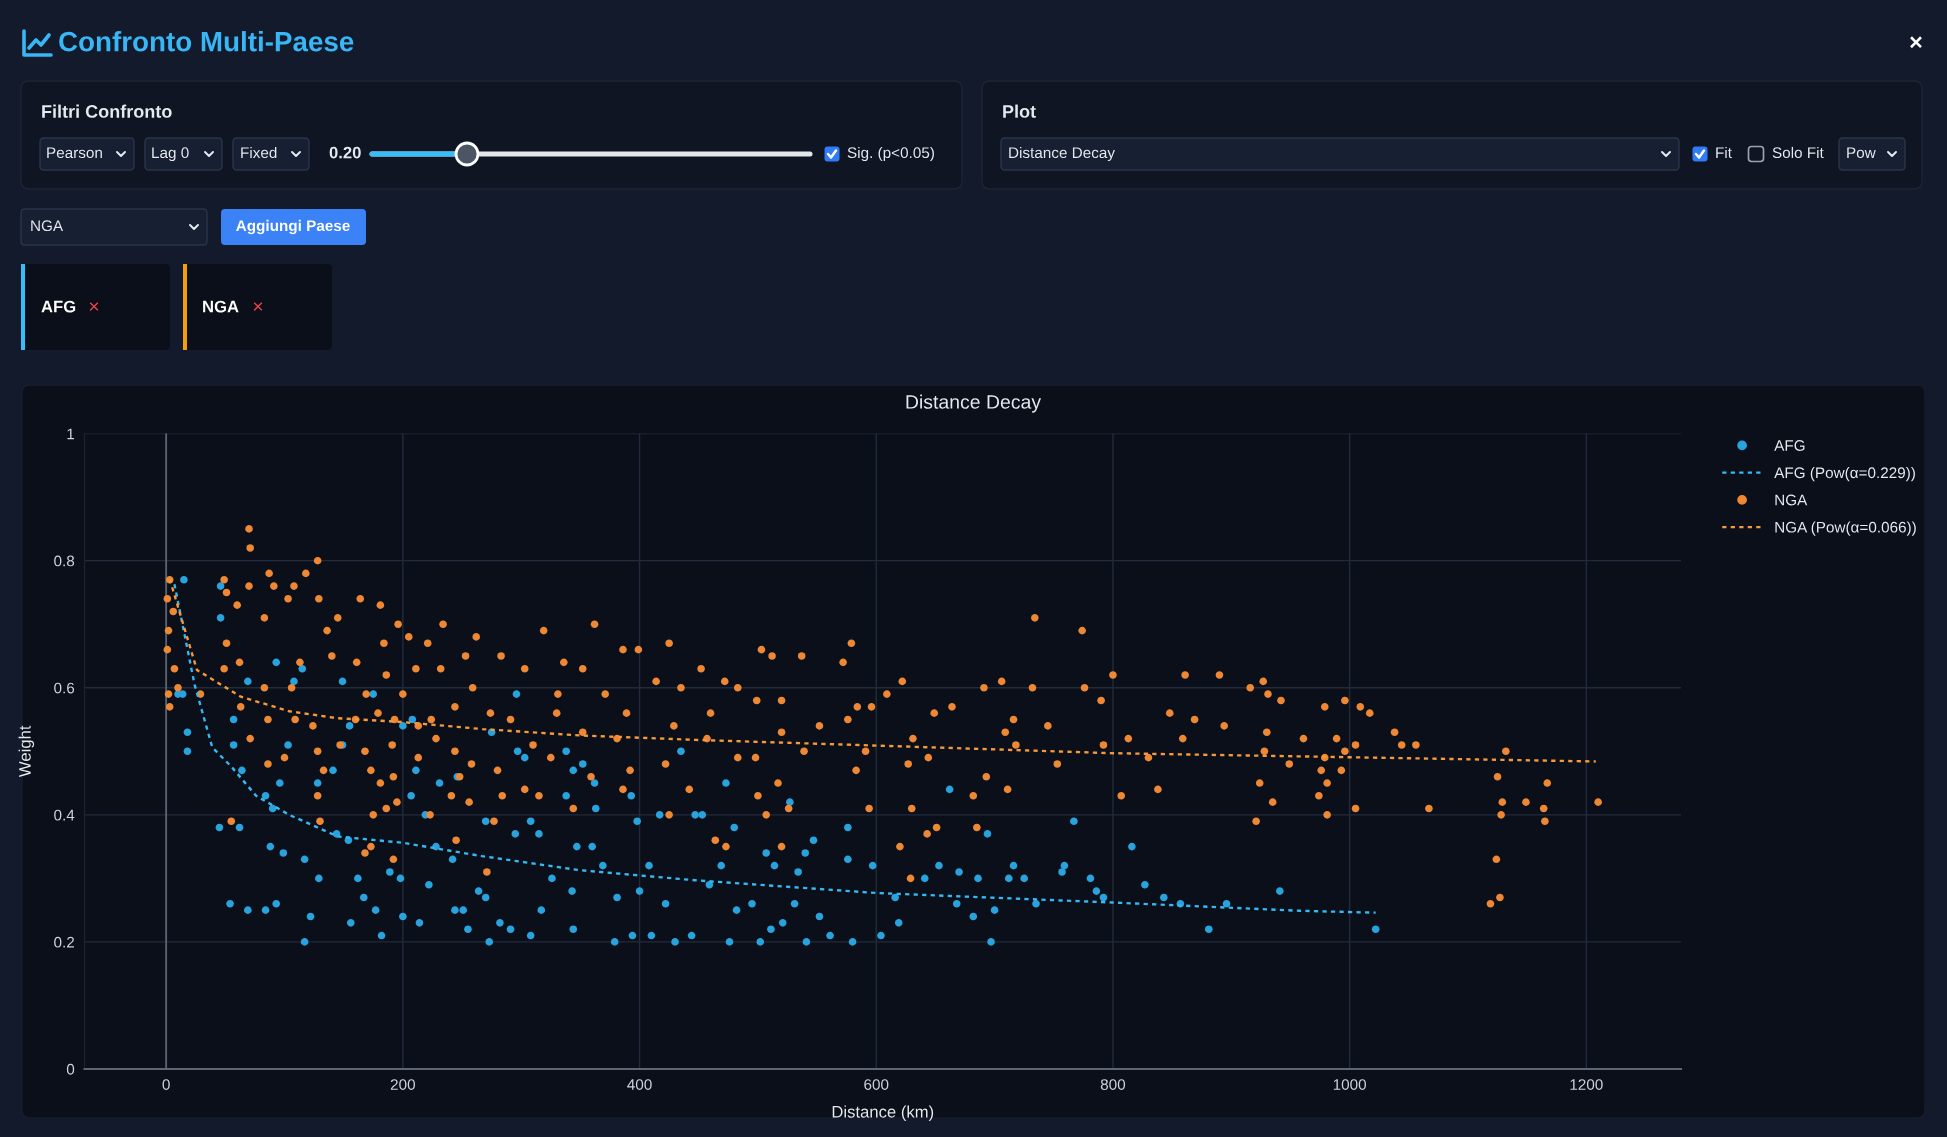  Describe the element at coordinates (64, 688) in the screenshot. I see `y-tick-label: 0.6` at that location.